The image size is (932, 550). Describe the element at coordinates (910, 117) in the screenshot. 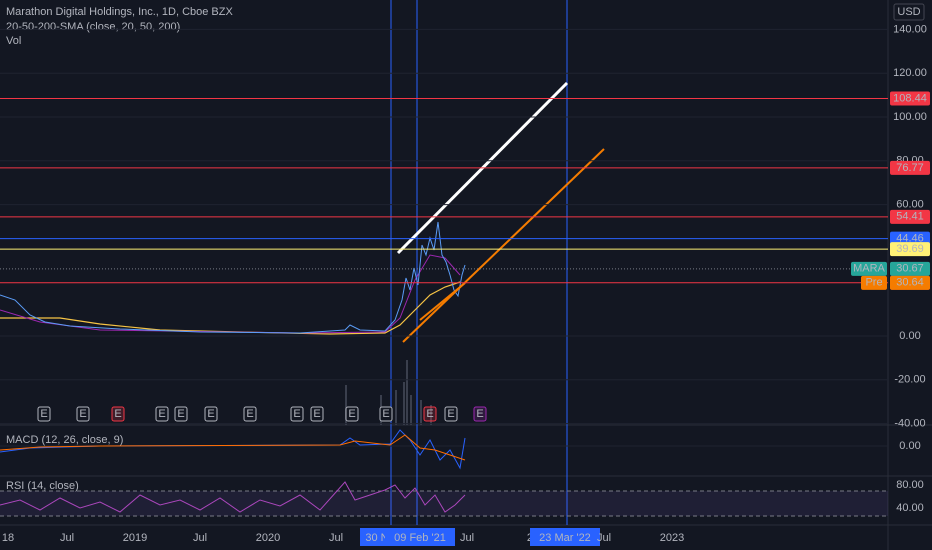

I see `price-tick-label: 100.00` at that location.